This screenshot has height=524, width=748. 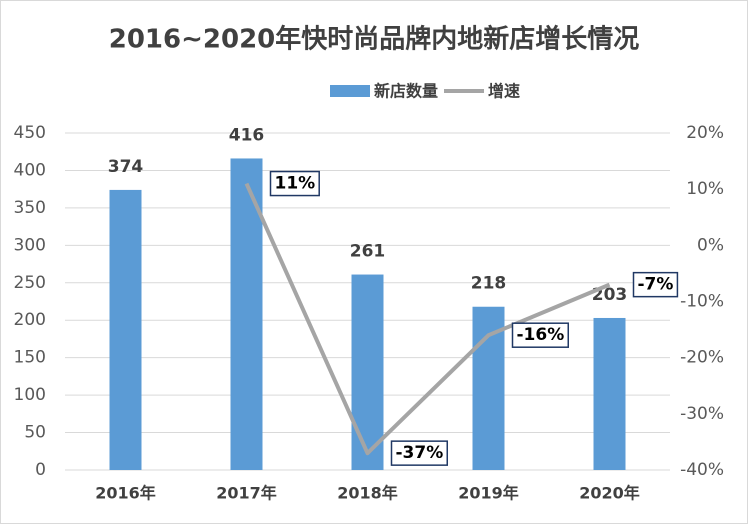 I want to click on line-value-text: -7%, so click(x=656, y=285).